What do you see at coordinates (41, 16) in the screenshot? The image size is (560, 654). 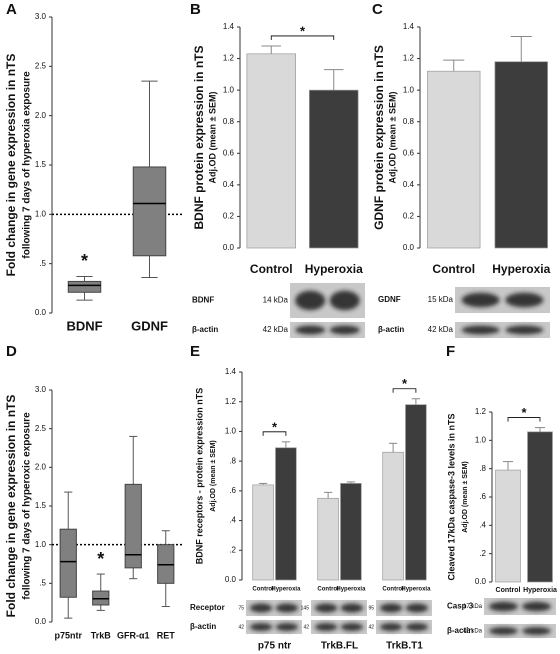 I see `y-tick-label: 3.0` at bounding box center [41, 16].